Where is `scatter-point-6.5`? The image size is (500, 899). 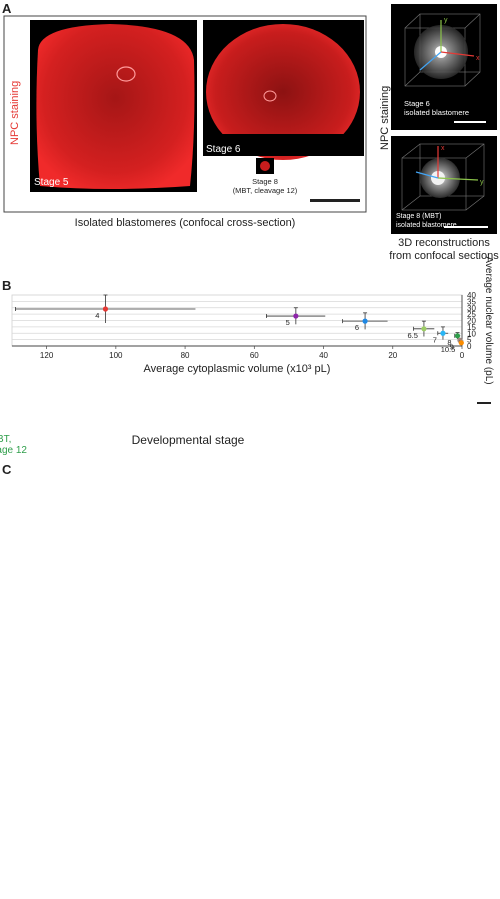 scatter-point-6.5 is located at coordinates (424, 329).